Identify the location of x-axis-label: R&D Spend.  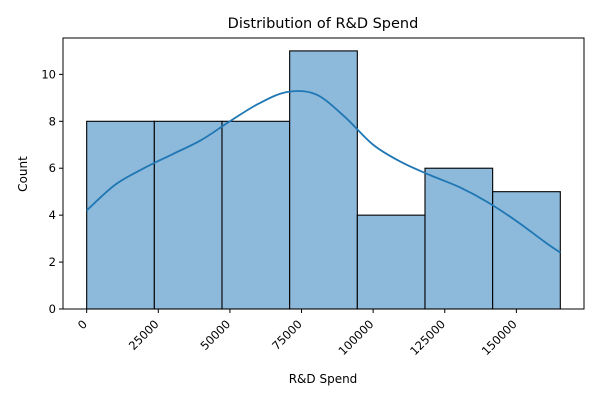
(323, 379).